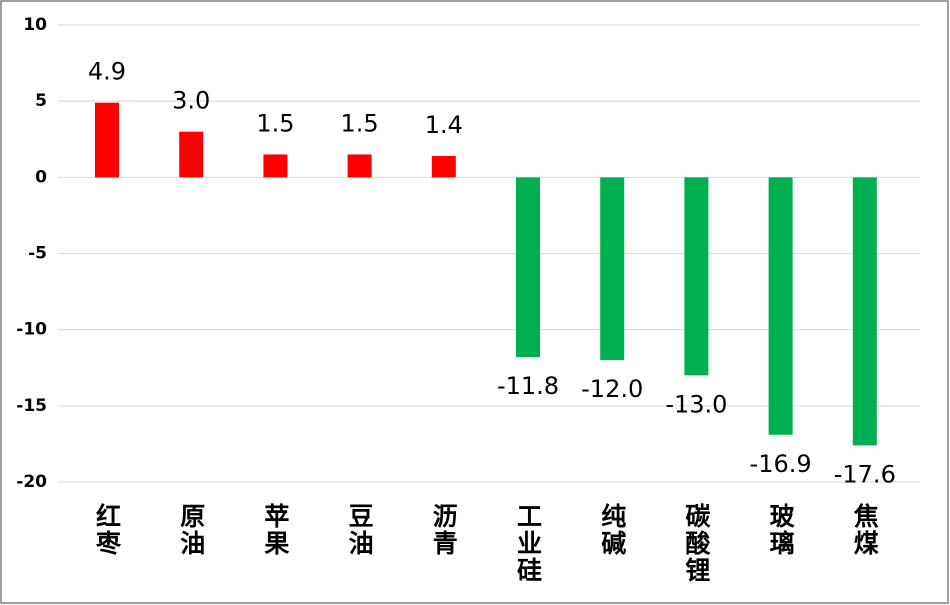 This screenshot has height=605, width=950. Describe the element at coordinates (528, 386) in the screenshot. I see `value-label: -11.8` at that location.